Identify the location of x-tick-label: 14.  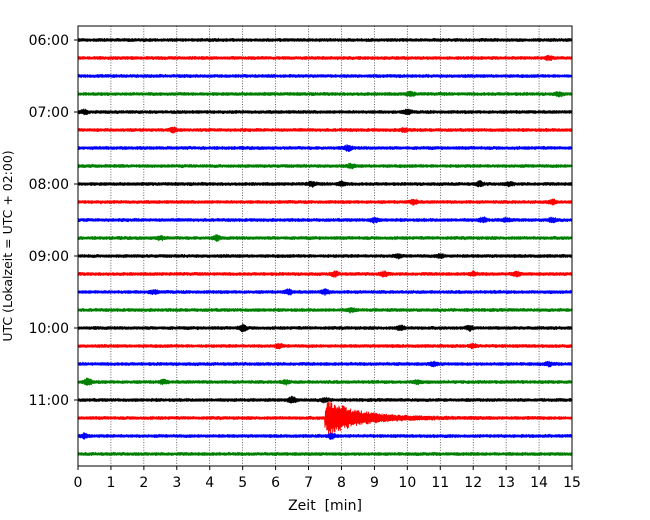
(539, 483).